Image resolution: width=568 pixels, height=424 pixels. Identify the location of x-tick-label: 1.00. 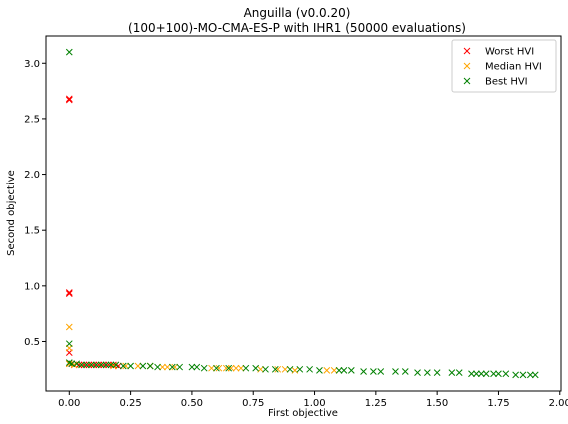
(314, 403).